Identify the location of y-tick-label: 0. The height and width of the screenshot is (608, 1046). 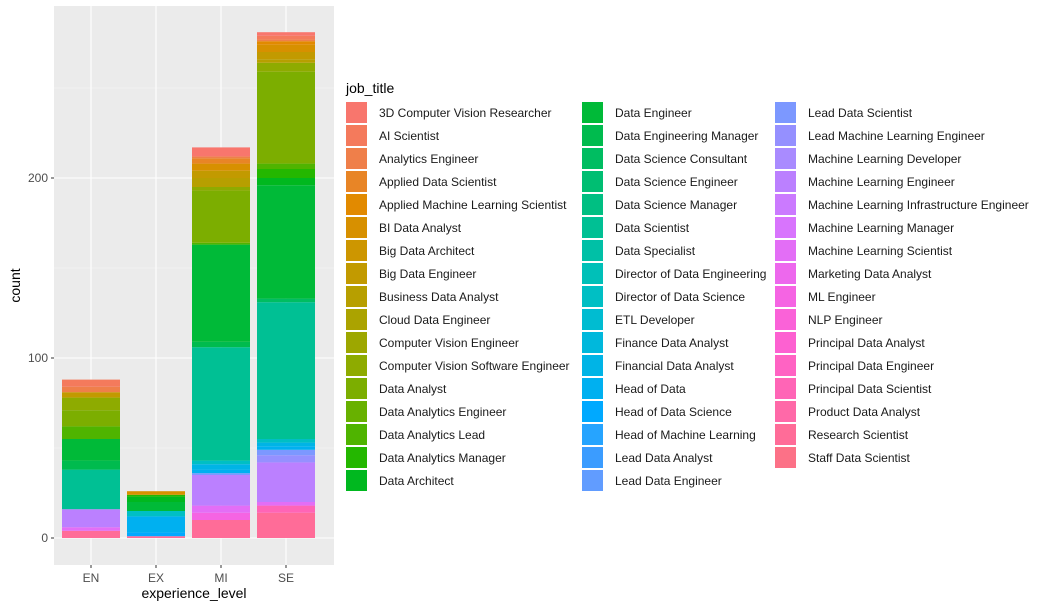
(44, 538).